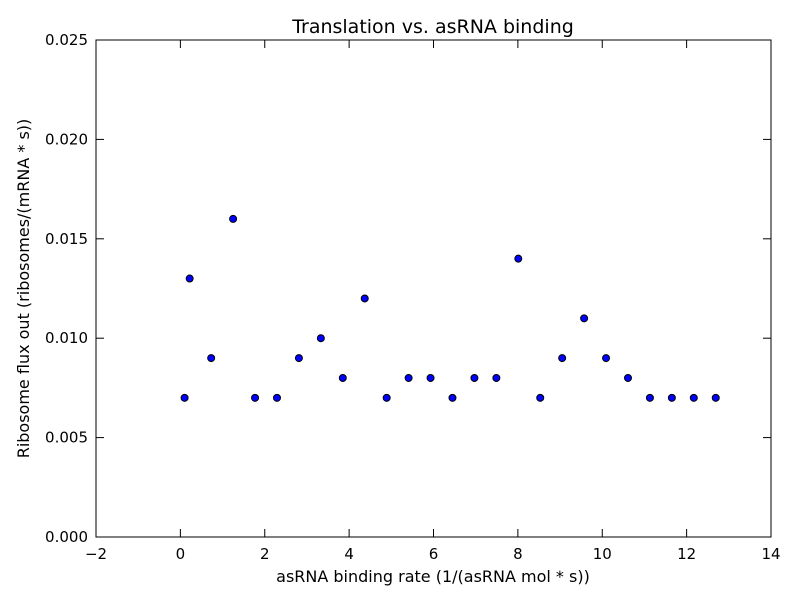 Image resolution: width=800 pixels, height=600 pixels. Describe the element at coordinates (433, 576) in the screenshot. I see `x-axis-title: asRNA binding rate (1/(asRNA mol * s))` at that location.